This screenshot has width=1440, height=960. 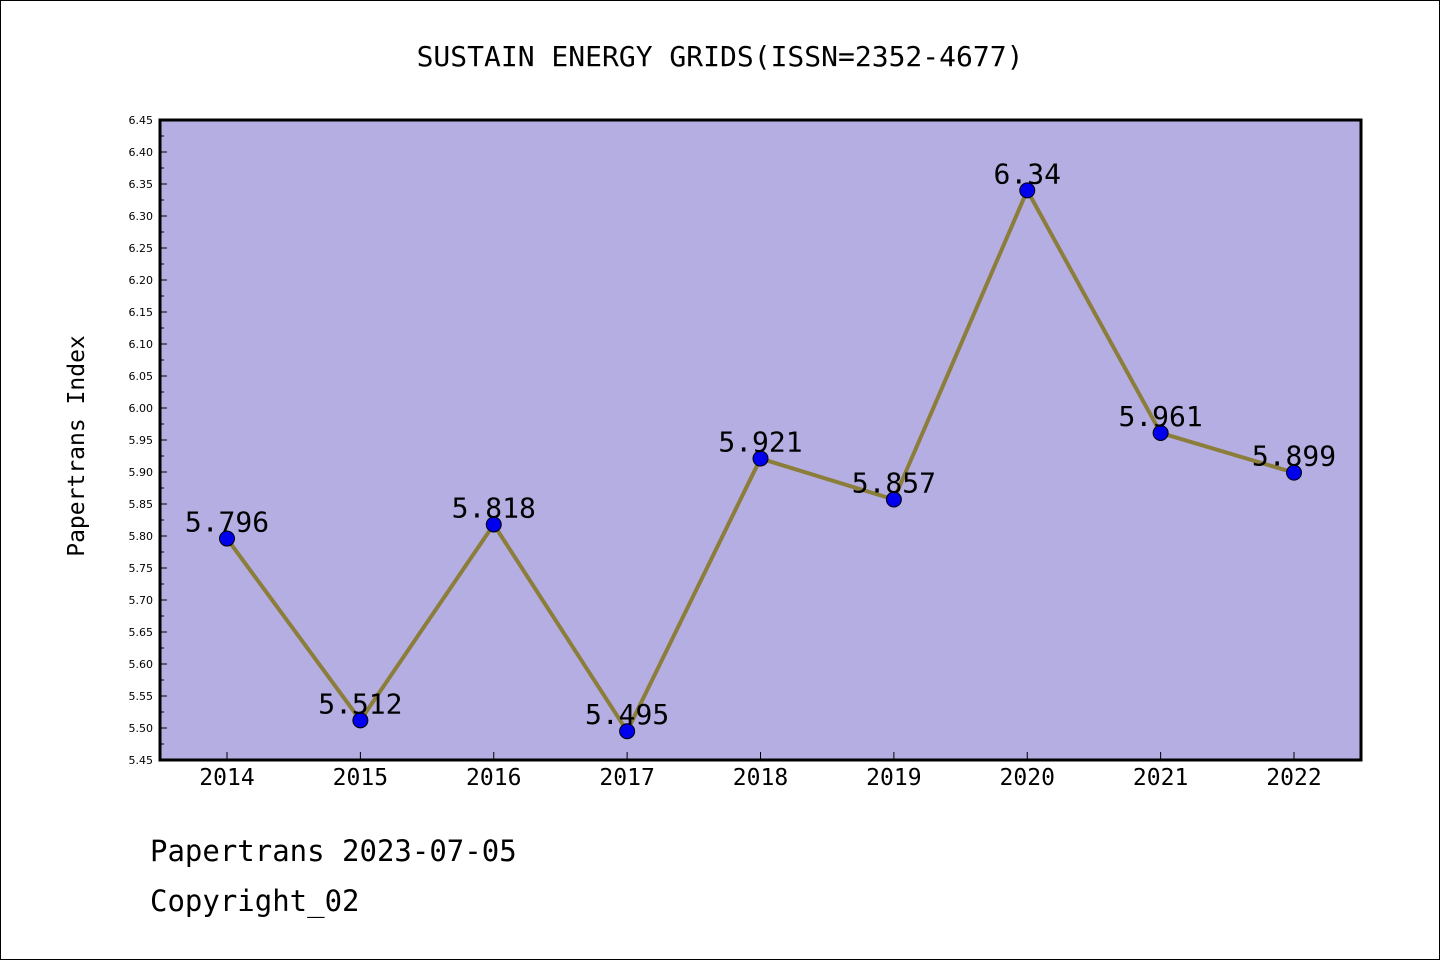 I want to click on y-tick-label: 6.30, so click(x=141, y=216).